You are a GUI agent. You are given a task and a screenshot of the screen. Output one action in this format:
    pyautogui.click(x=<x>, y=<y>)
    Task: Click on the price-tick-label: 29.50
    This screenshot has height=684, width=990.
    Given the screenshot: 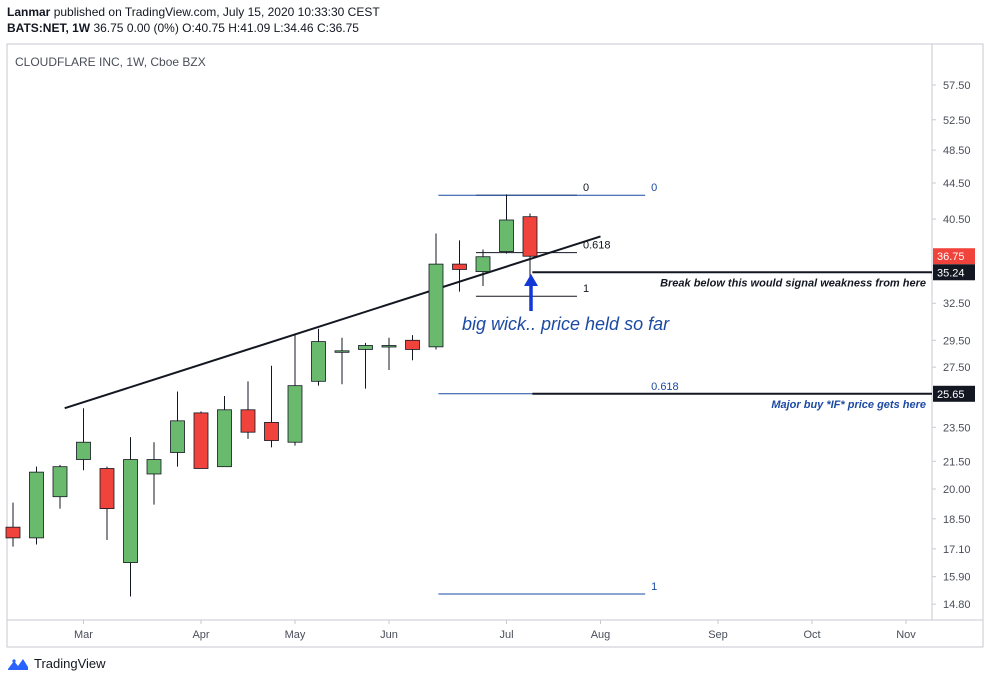 What is the action you would take?
    pyautogui.click(x=957, y=341)
    